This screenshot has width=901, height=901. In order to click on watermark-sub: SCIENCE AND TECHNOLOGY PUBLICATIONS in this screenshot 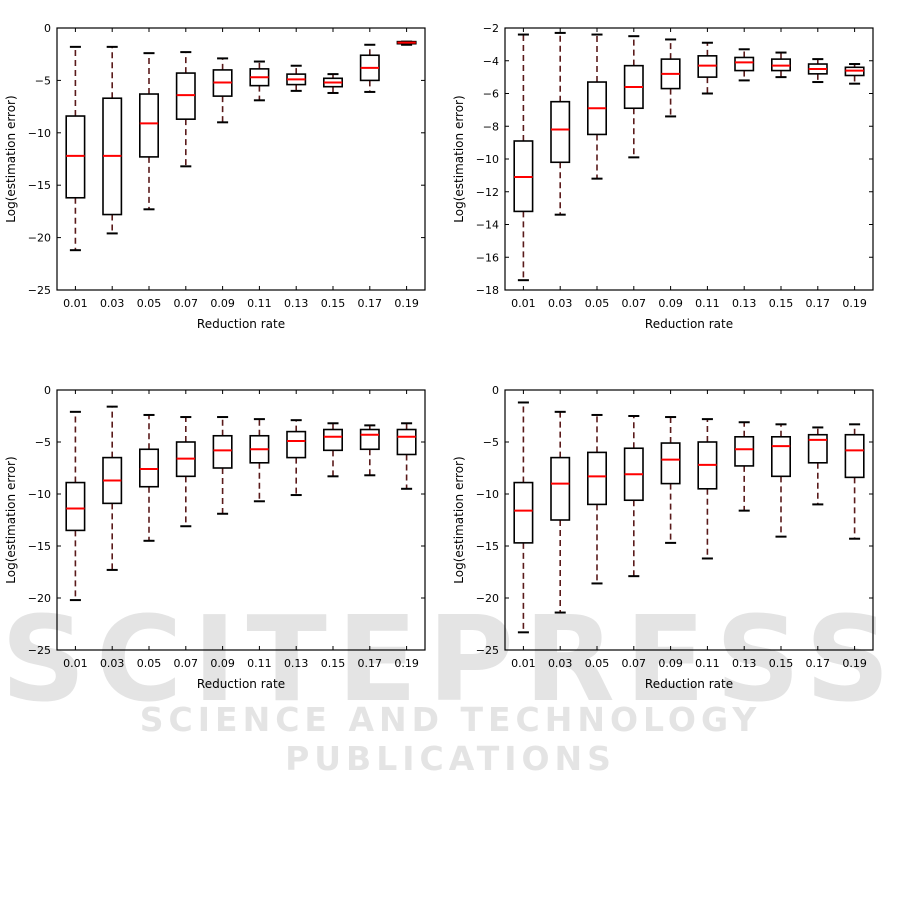, I will do `click(450, 739)`.